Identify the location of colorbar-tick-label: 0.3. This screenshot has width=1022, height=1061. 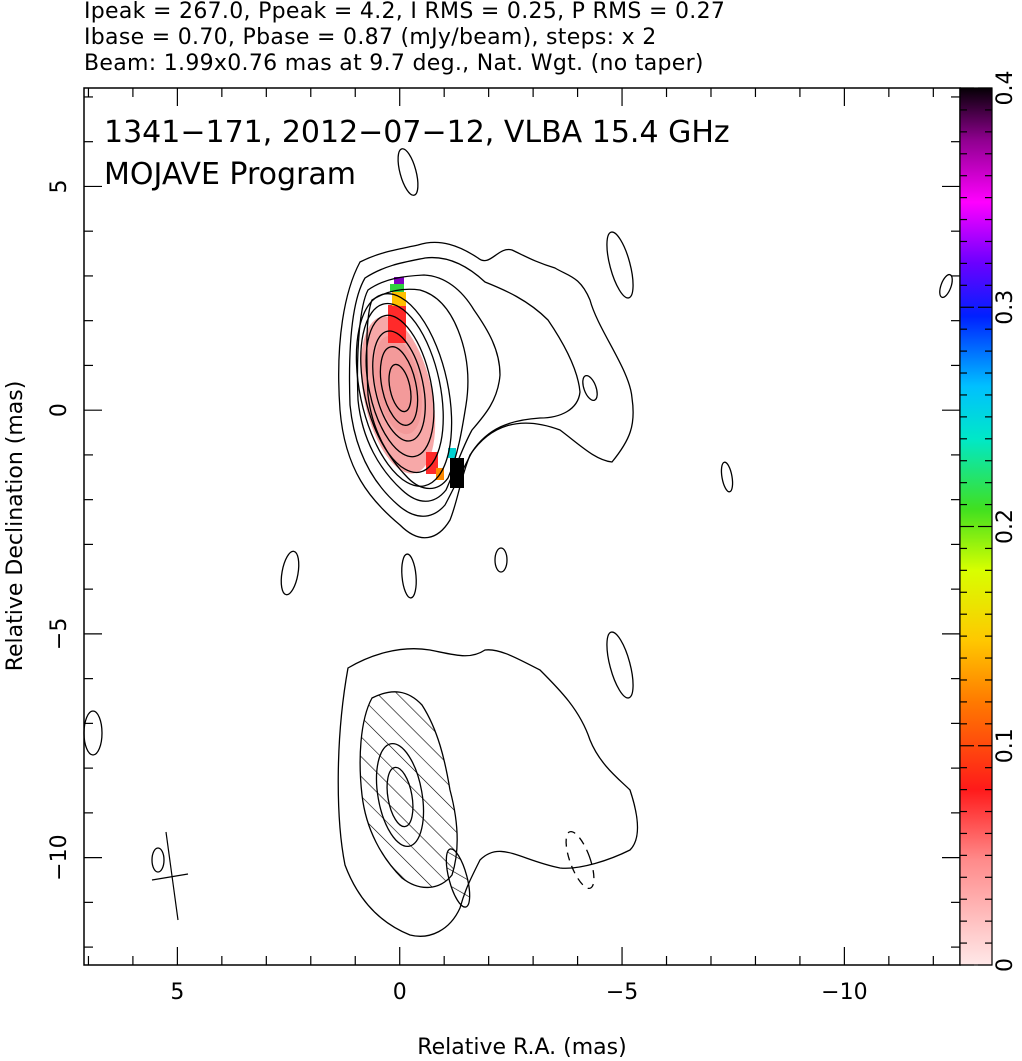
(1005, 307).